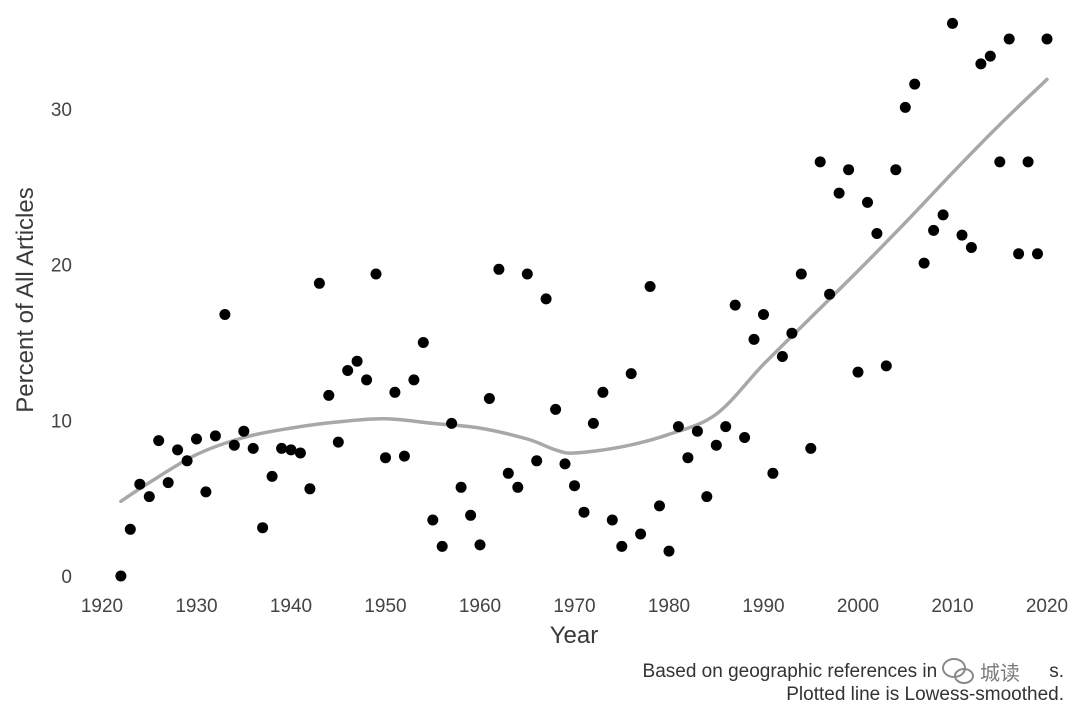  Describe the element at coordinates (25, 299) in the screenshot. I see `y-axis-label: Percent of All Articles` at that location.